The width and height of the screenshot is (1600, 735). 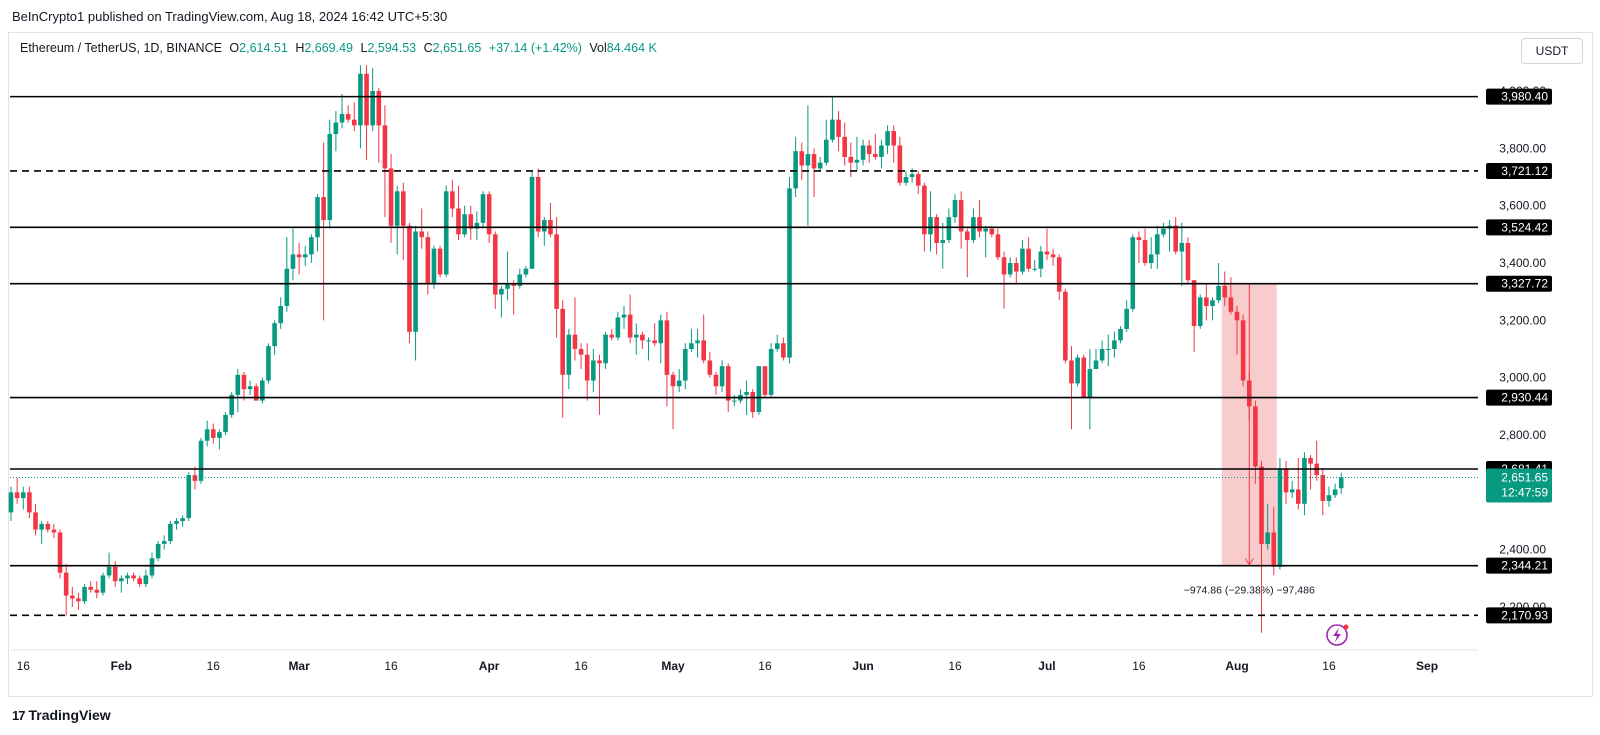 What do you see at coordinates (1522, 148) in the screenshot?
I see `price-tick-label: 3,800.00` at bounding box center [1522, 148].